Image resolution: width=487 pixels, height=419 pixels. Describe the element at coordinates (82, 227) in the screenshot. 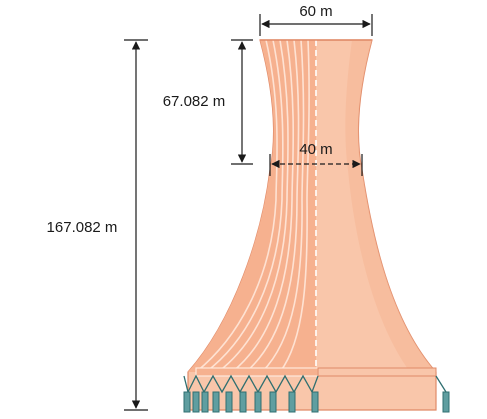

I see `total-height-label: 167.082 m` at that location.